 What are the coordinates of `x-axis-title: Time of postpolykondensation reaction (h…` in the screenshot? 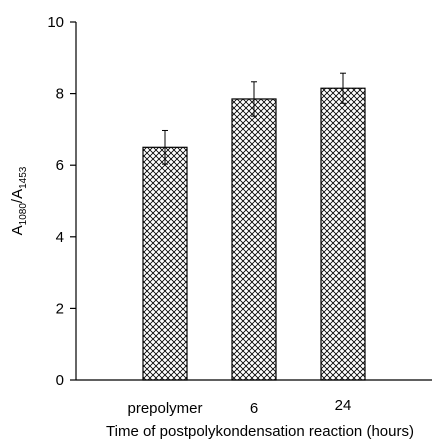 It's located at (260, 431).